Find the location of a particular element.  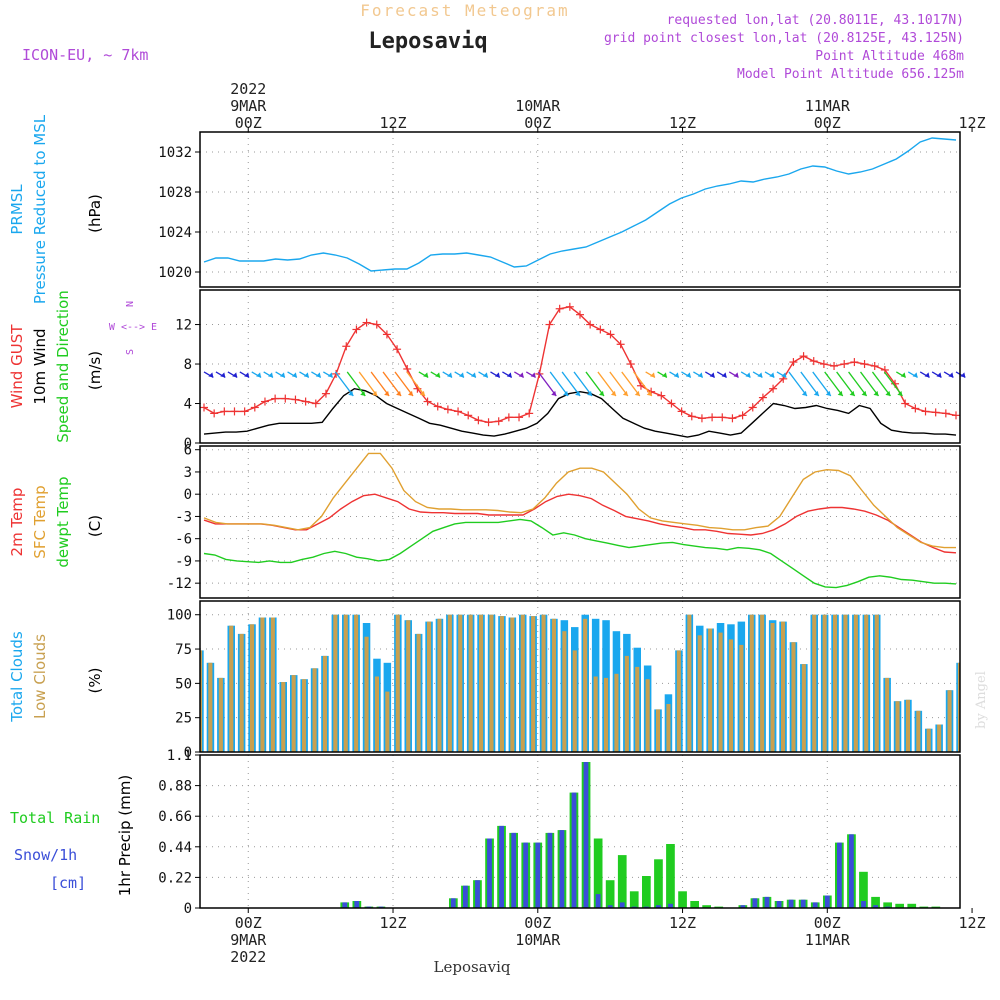

point-altitude: Point Altitude 468m is located at coordinates (889, 56).